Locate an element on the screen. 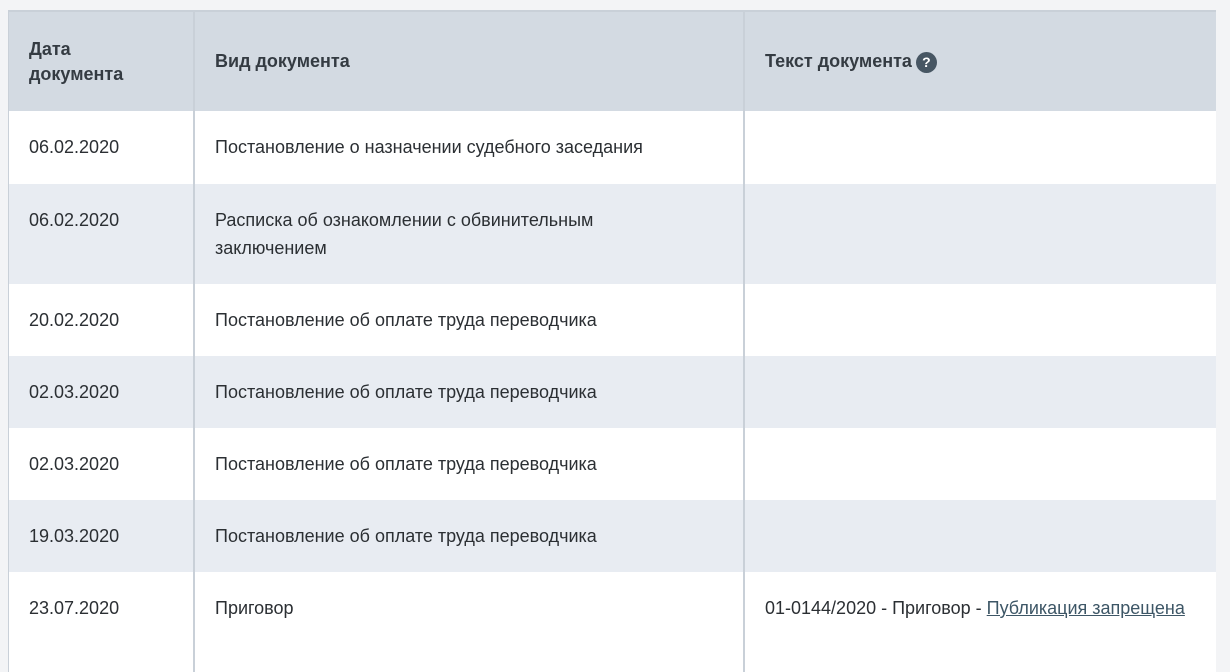 This screenshot has height=672, width=1230. header-date: Дата документа is located at coordinates (101, 61).